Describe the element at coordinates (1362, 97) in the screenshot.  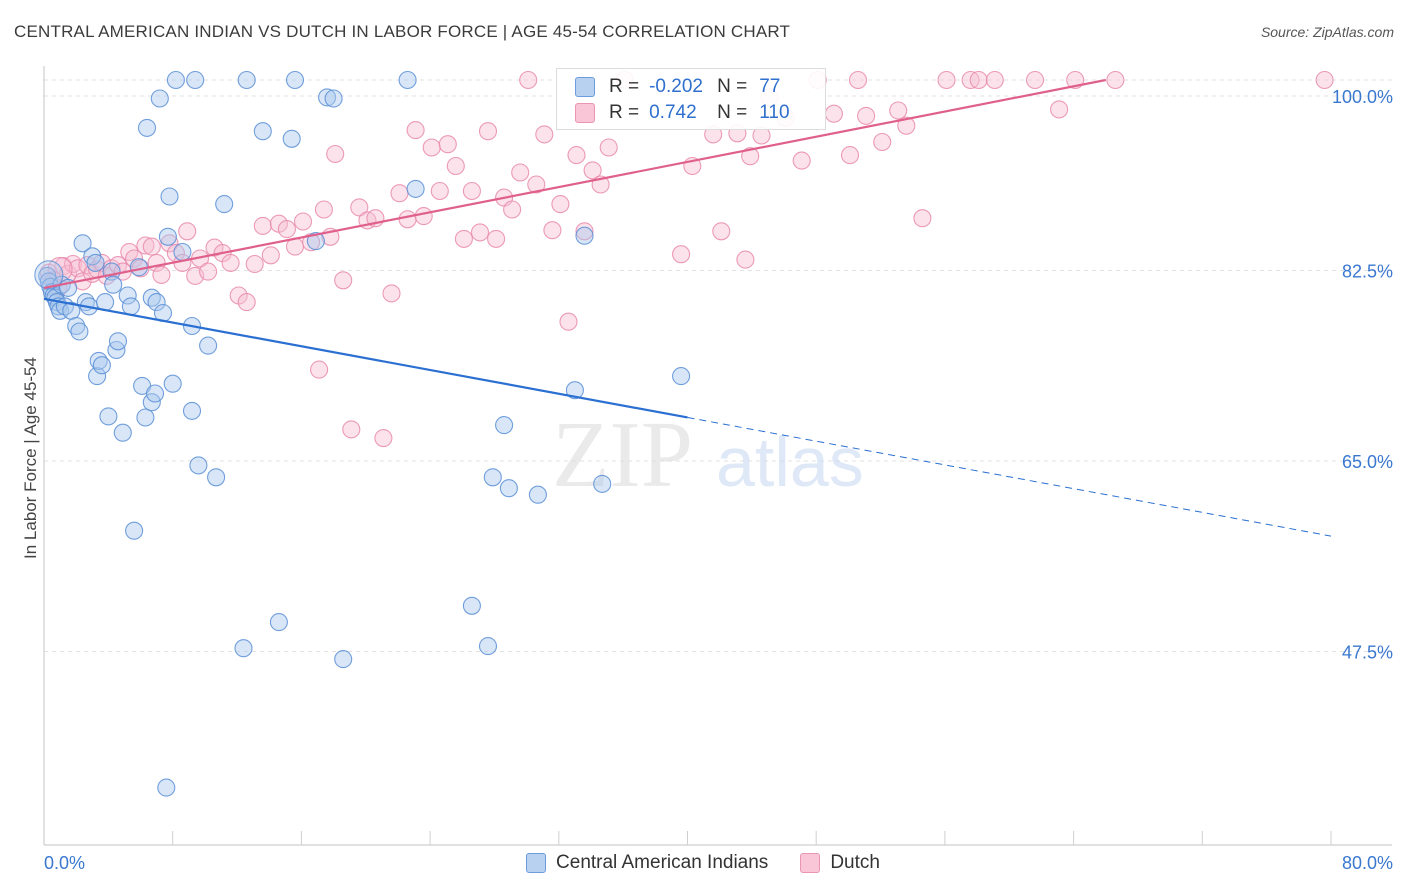
I see `y-tick-label: 100.0%` at that location.